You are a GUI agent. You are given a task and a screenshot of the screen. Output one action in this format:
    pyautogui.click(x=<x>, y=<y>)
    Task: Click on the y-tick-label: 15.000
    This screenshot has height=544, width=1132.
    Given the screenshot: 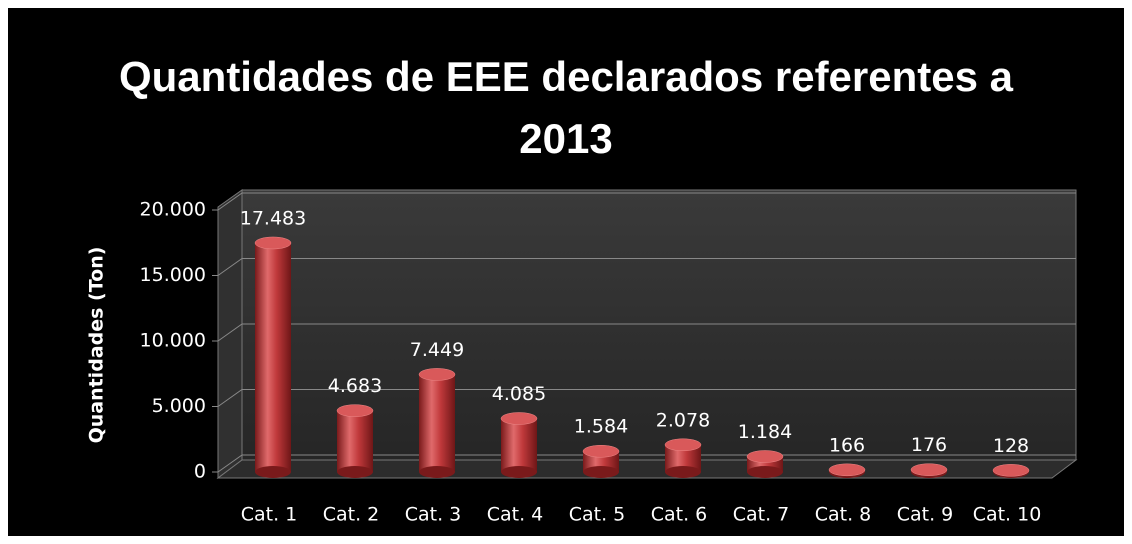 What is the action you would take?
    pyautogui.click(x=173, y=275)
    